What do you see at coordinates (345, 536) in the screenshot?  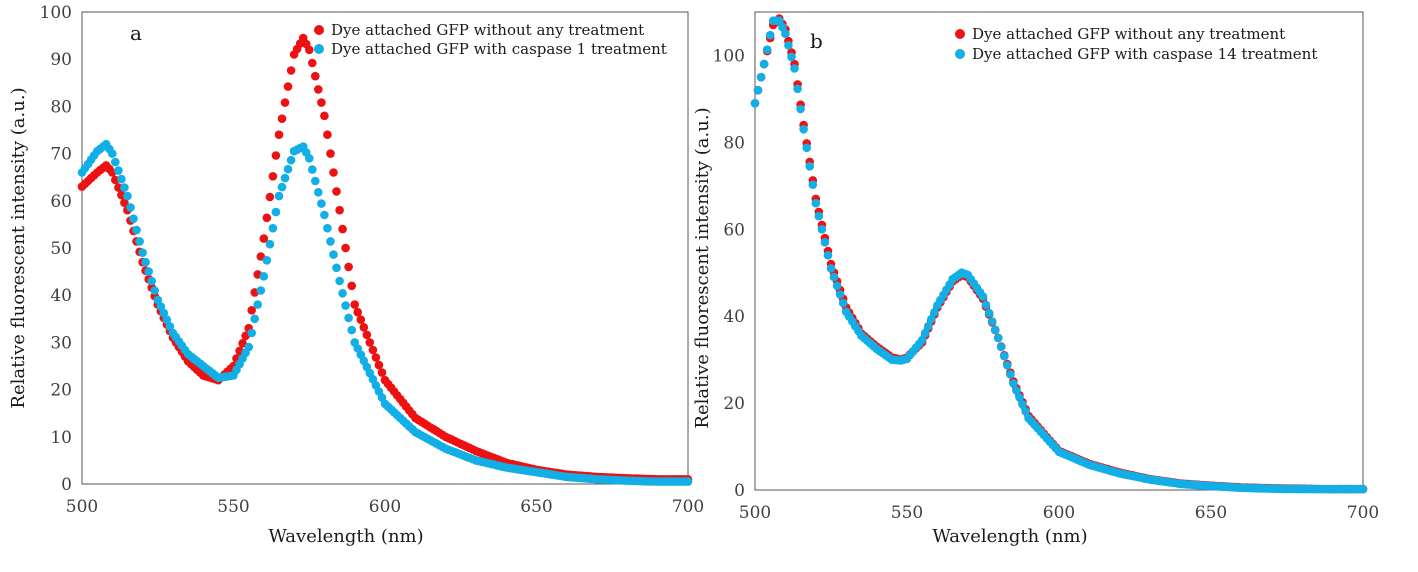 I see `x-axis-label-a: Wavelength (nm)` at bounding box center [345, 536].